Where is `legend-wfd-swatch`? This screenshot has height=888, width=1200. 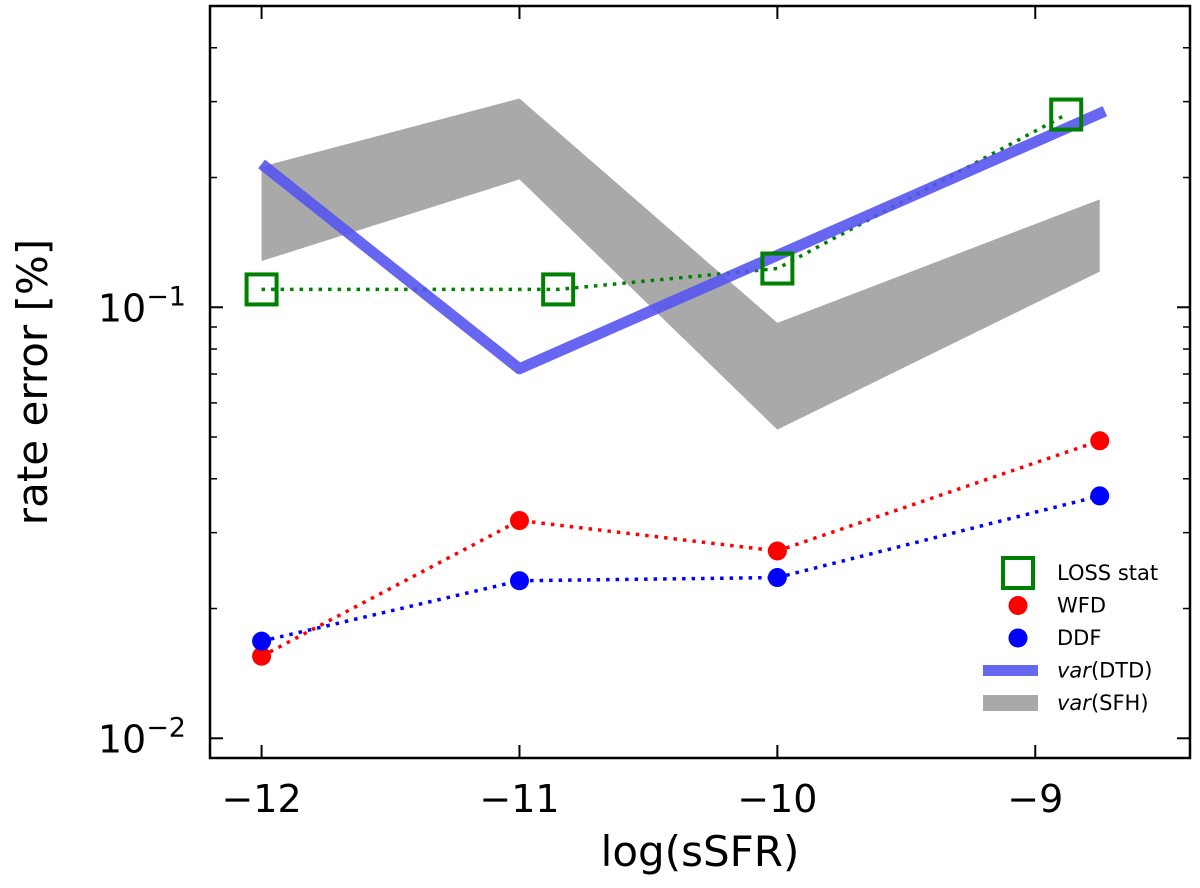
legend-wfd-swatch is located at coordinates (1018, 605).